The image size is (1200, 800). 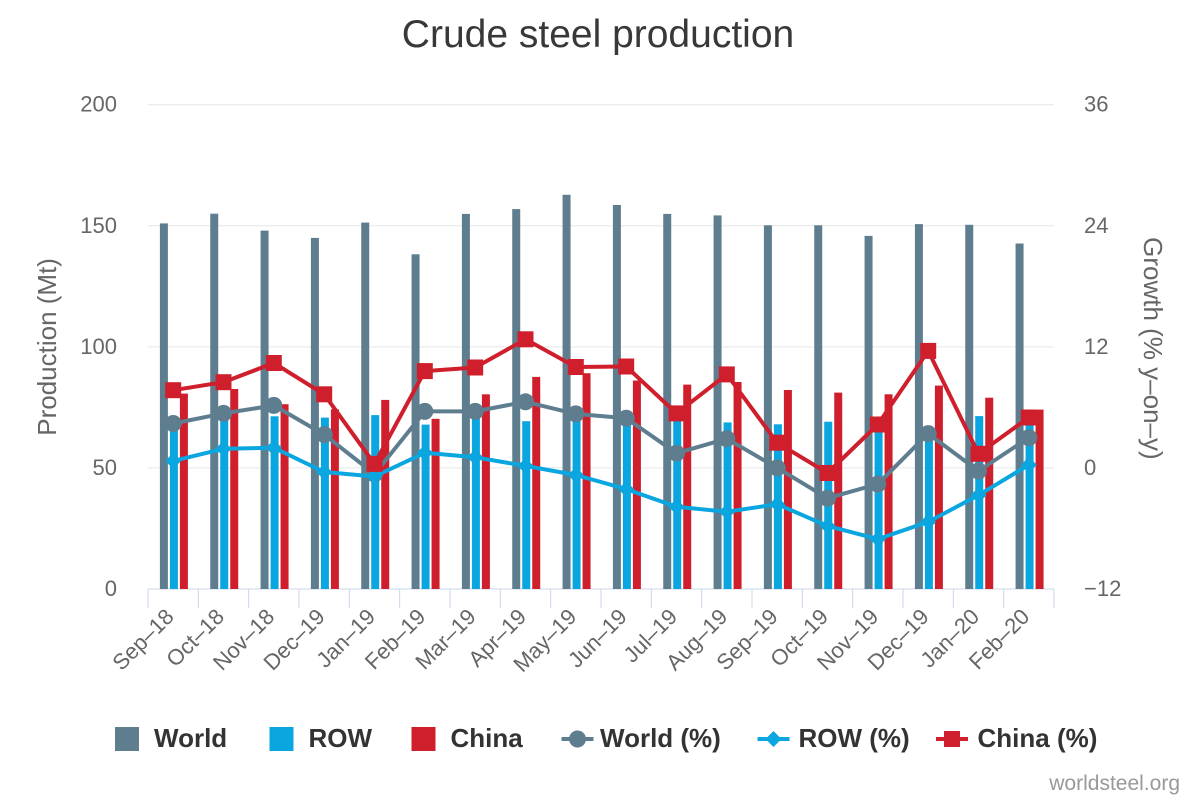 What do you see at coordinates (1114, 783) in the screenshot?
I see `svg-text: worldsteel.org` at bounding box center [1114, 783].